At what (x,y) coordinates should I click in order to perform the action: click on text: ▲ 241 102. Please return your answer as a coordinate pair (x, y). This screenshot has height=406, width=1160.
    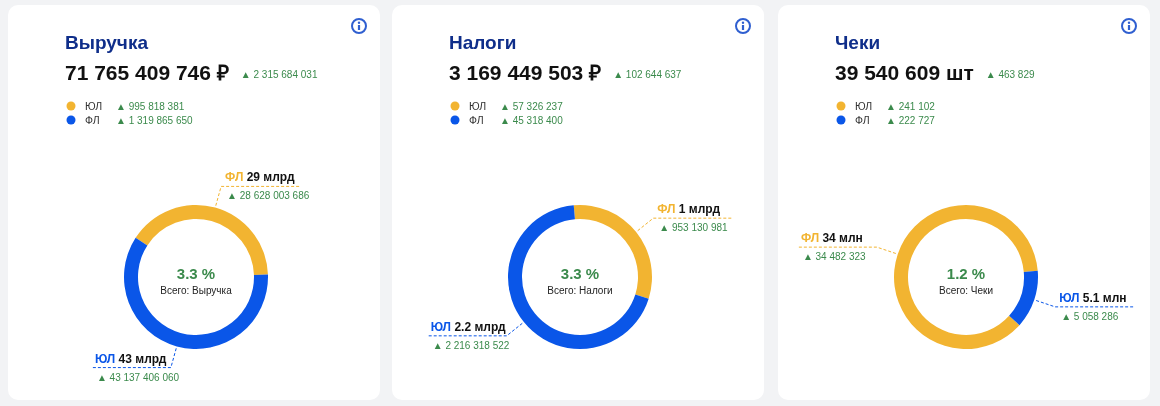
    Looking at the image, I should click on (911, 106).